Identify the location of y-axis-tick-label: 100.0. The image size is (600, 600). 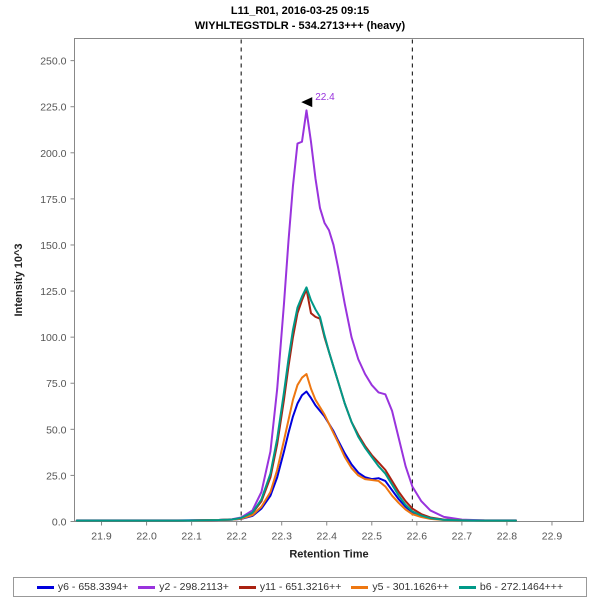
(53, 338).